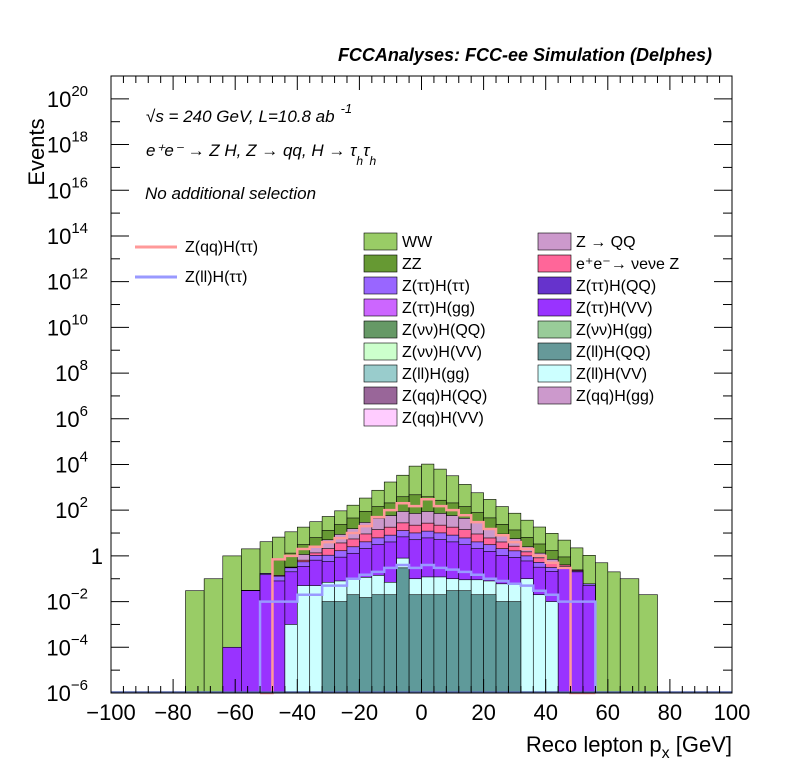  Describe the element at coordinates (615, 396) in the screenshot. I see `legend-label: Z(qq)H(gg)` at that location.